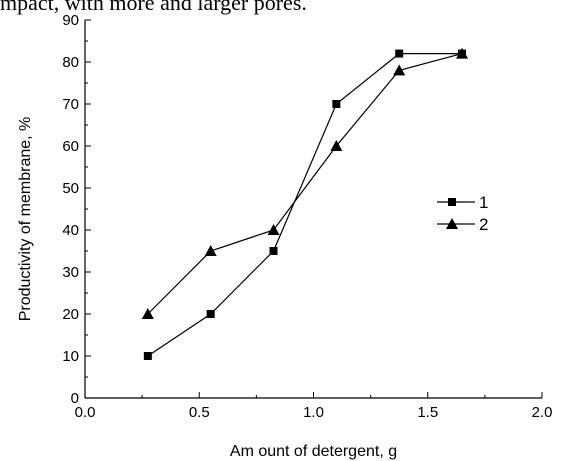 Image resolution: width=565 pixels, height=461 pixels. Describe the element at coordinates (313, 412) in the screenshot. I see `x-tick-label: 1.0` at that location.